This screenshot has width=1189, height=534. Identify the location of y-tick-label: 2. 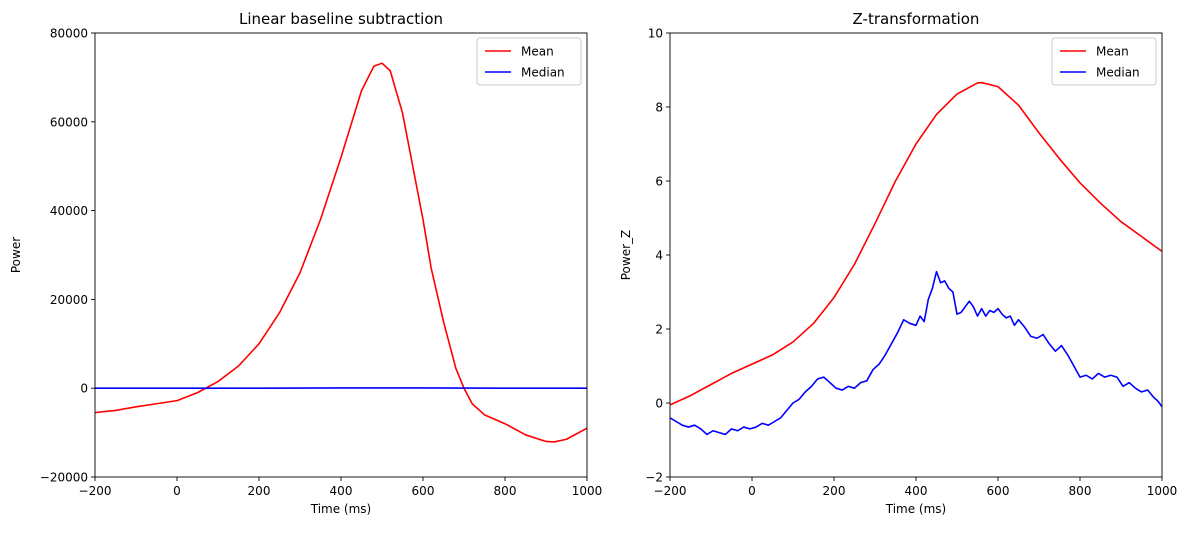
(659, 330).